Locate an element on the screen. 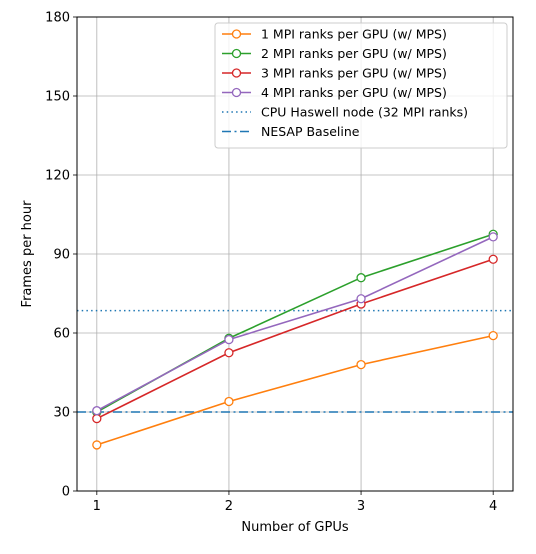  y-axis-label: Frames per hour is located at coordinates (27, 254).